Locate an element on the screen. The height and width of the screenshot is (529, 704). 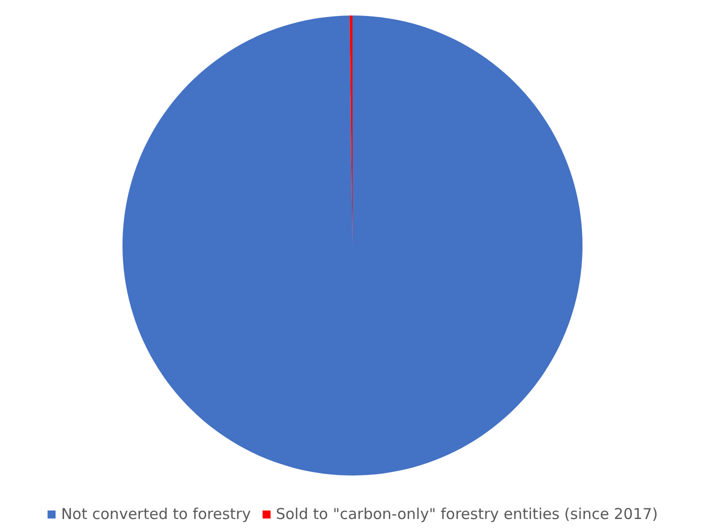
legend-label: Sold to "carbon-only" forestry entities (since 2017) is located at coordinates (467, 514).